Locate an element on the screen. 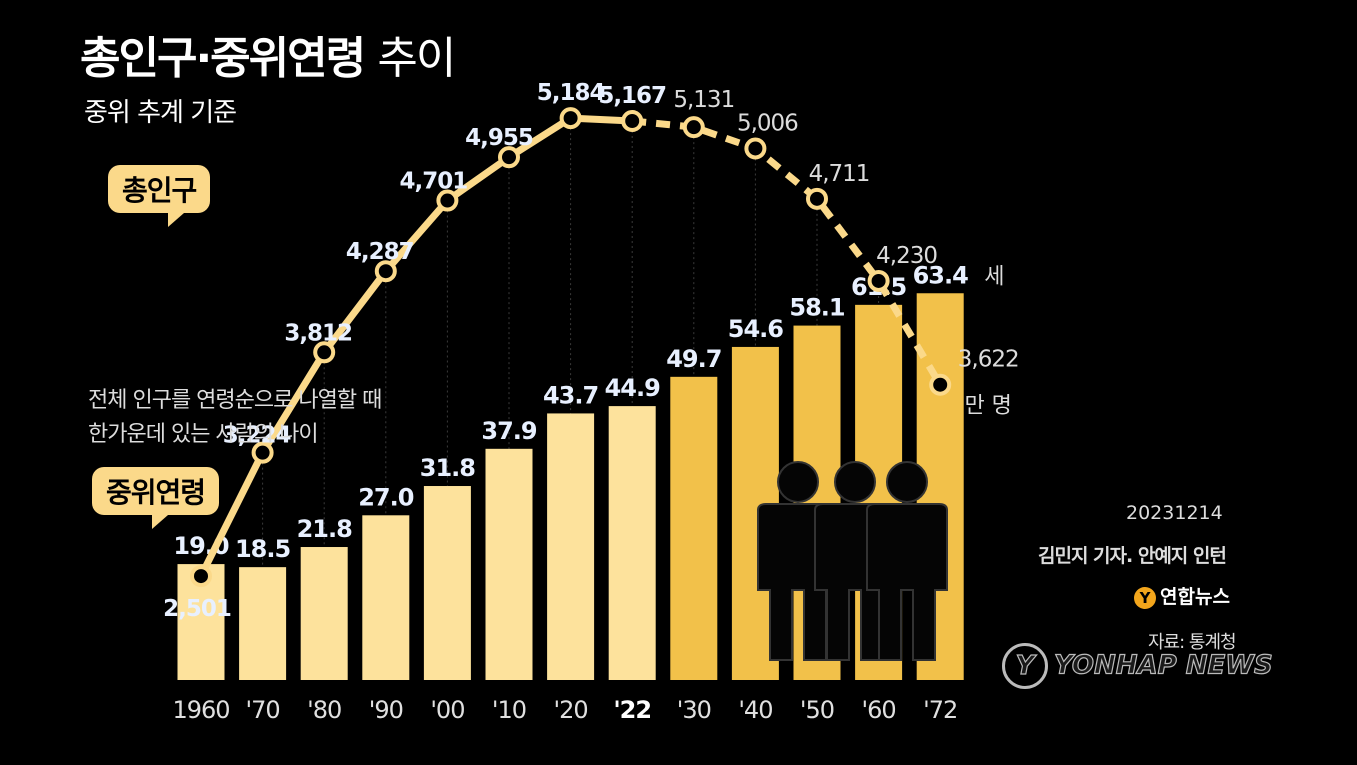  description-line-1: 전체 인구를 연령순으로 나열할 때 is located at coordinates (235, 400).